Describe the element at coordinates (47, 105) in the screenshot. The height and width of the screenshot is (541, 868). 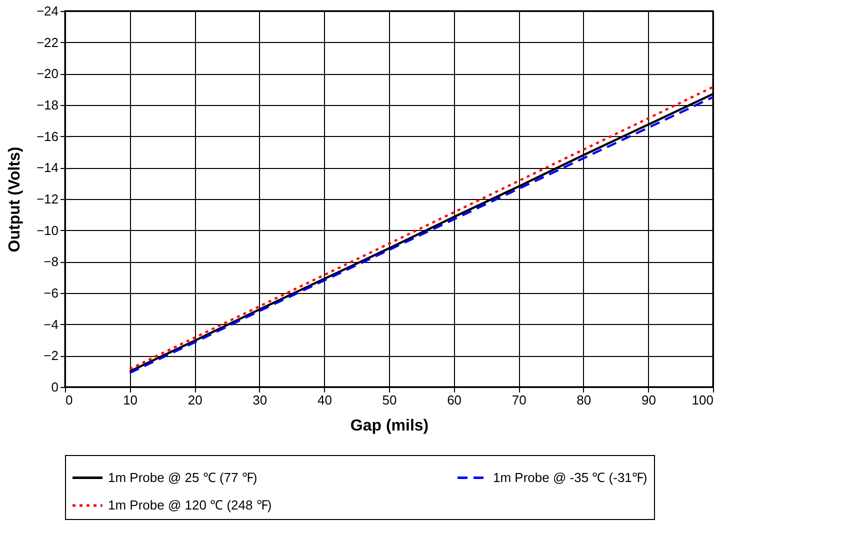
I see `y-tick-label: −18` at that location.